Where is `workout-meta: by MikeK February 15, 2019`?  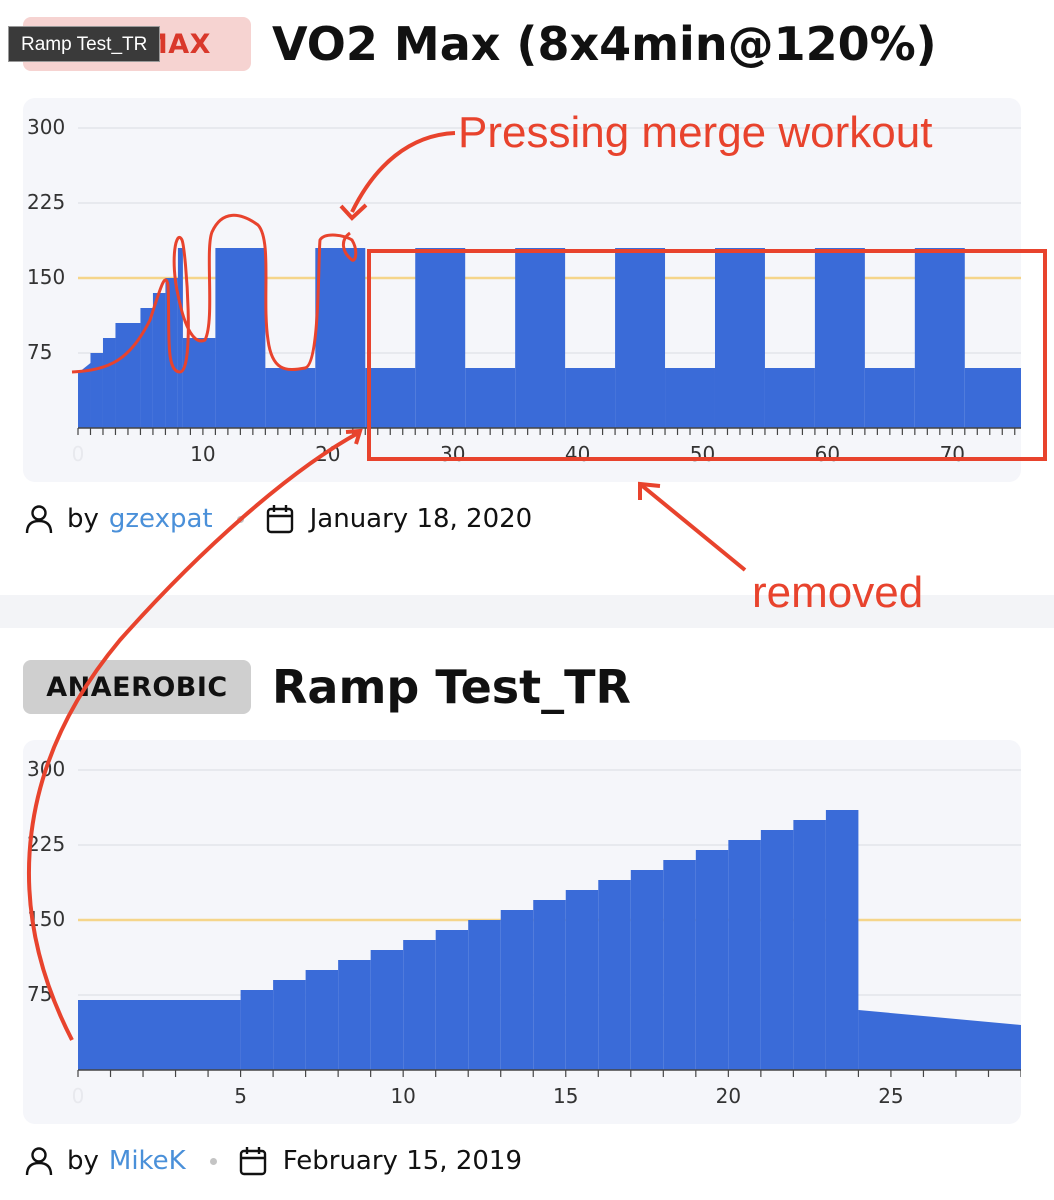
workout-meta: by MikeK February 15, 2019 is located at coordinates (272, 1161).